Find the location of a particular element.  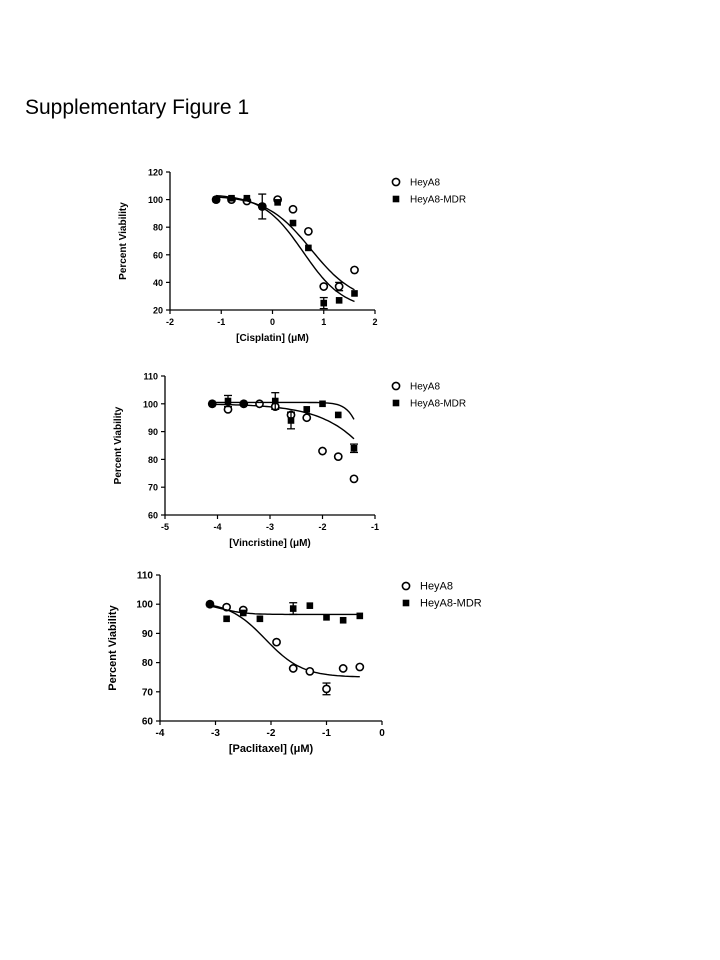

y-tick-label: 20 is located at coordinates (158, 311).